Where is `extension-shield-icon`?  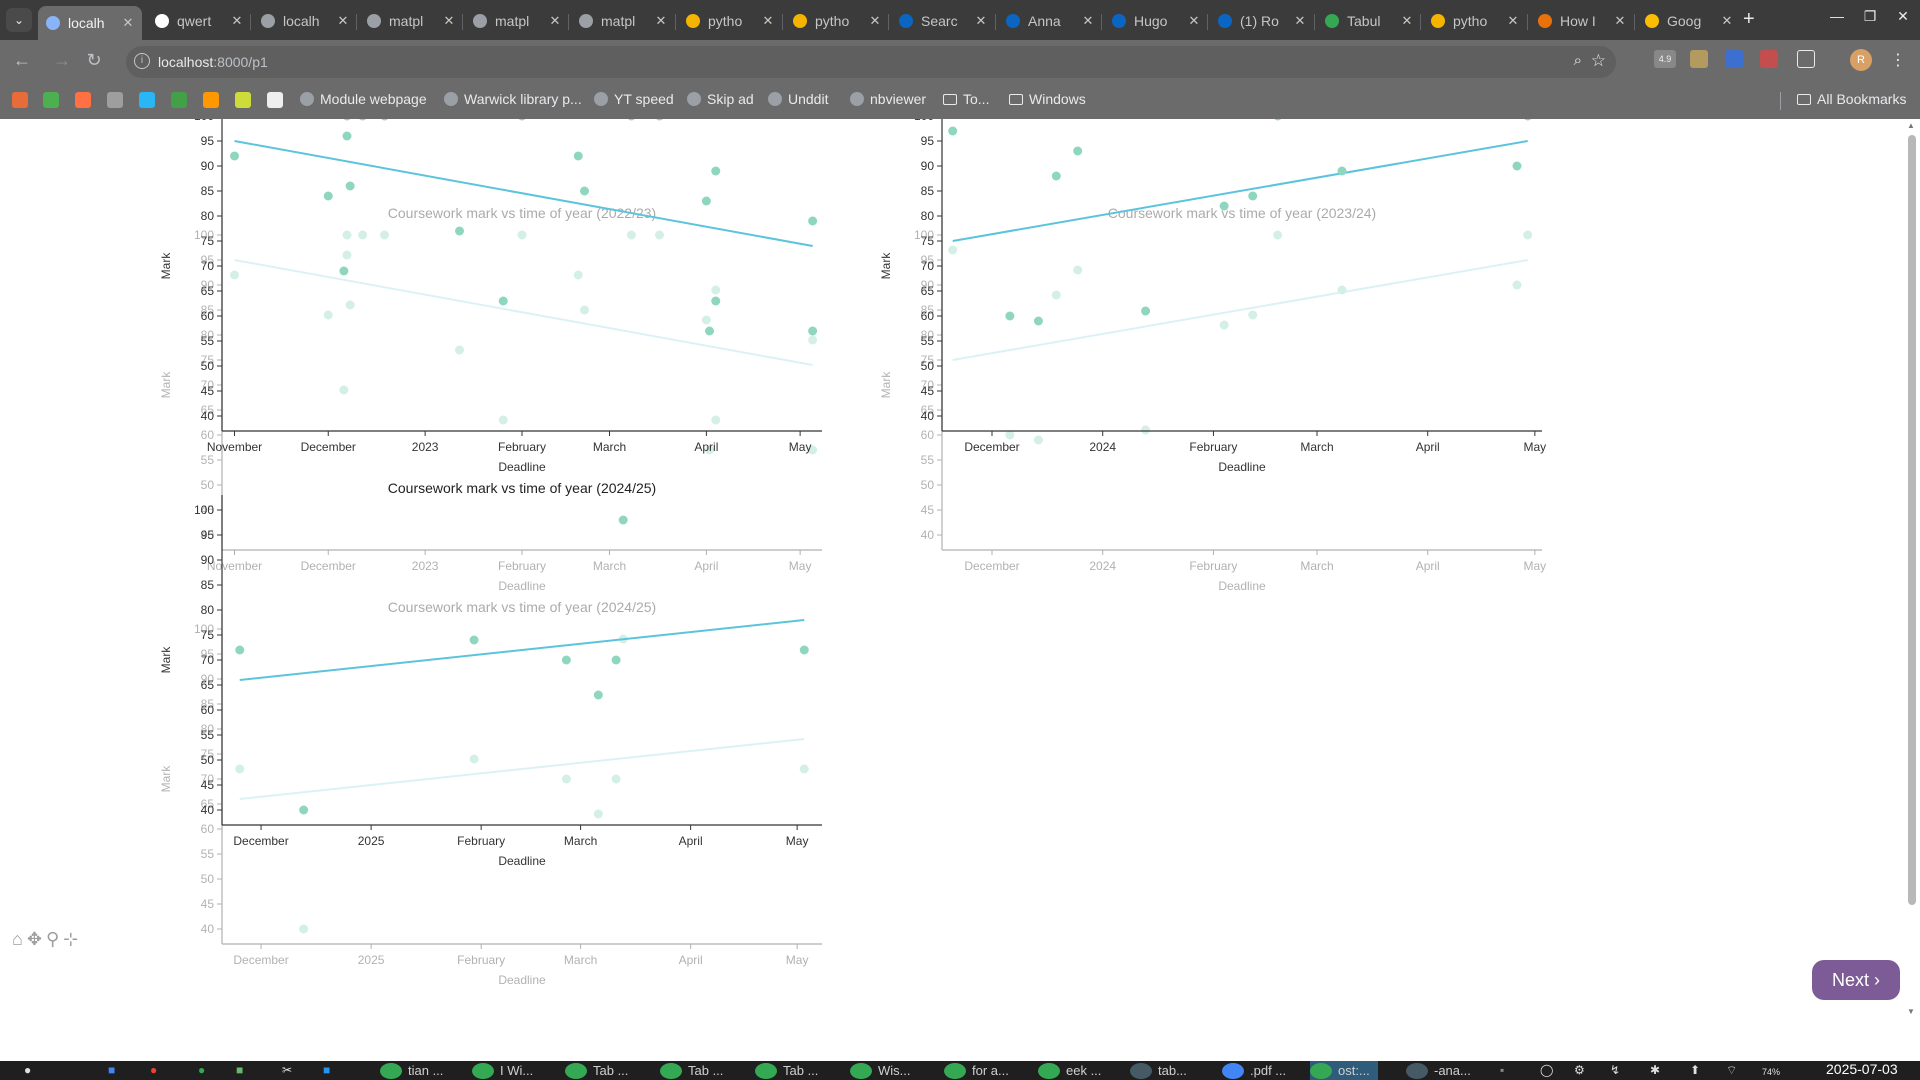 extension-shield-icon is located at coordinates (1734, 59).